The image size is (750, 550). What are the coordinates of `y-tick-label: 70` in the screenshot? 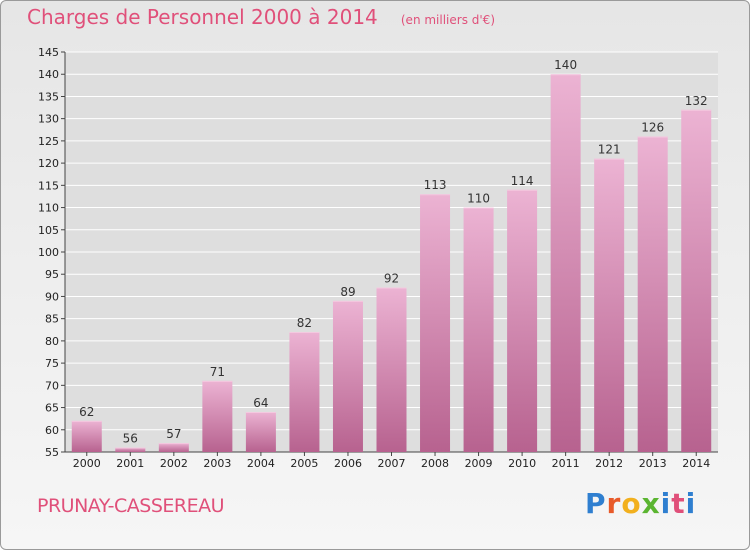 It's located at (52, 385).